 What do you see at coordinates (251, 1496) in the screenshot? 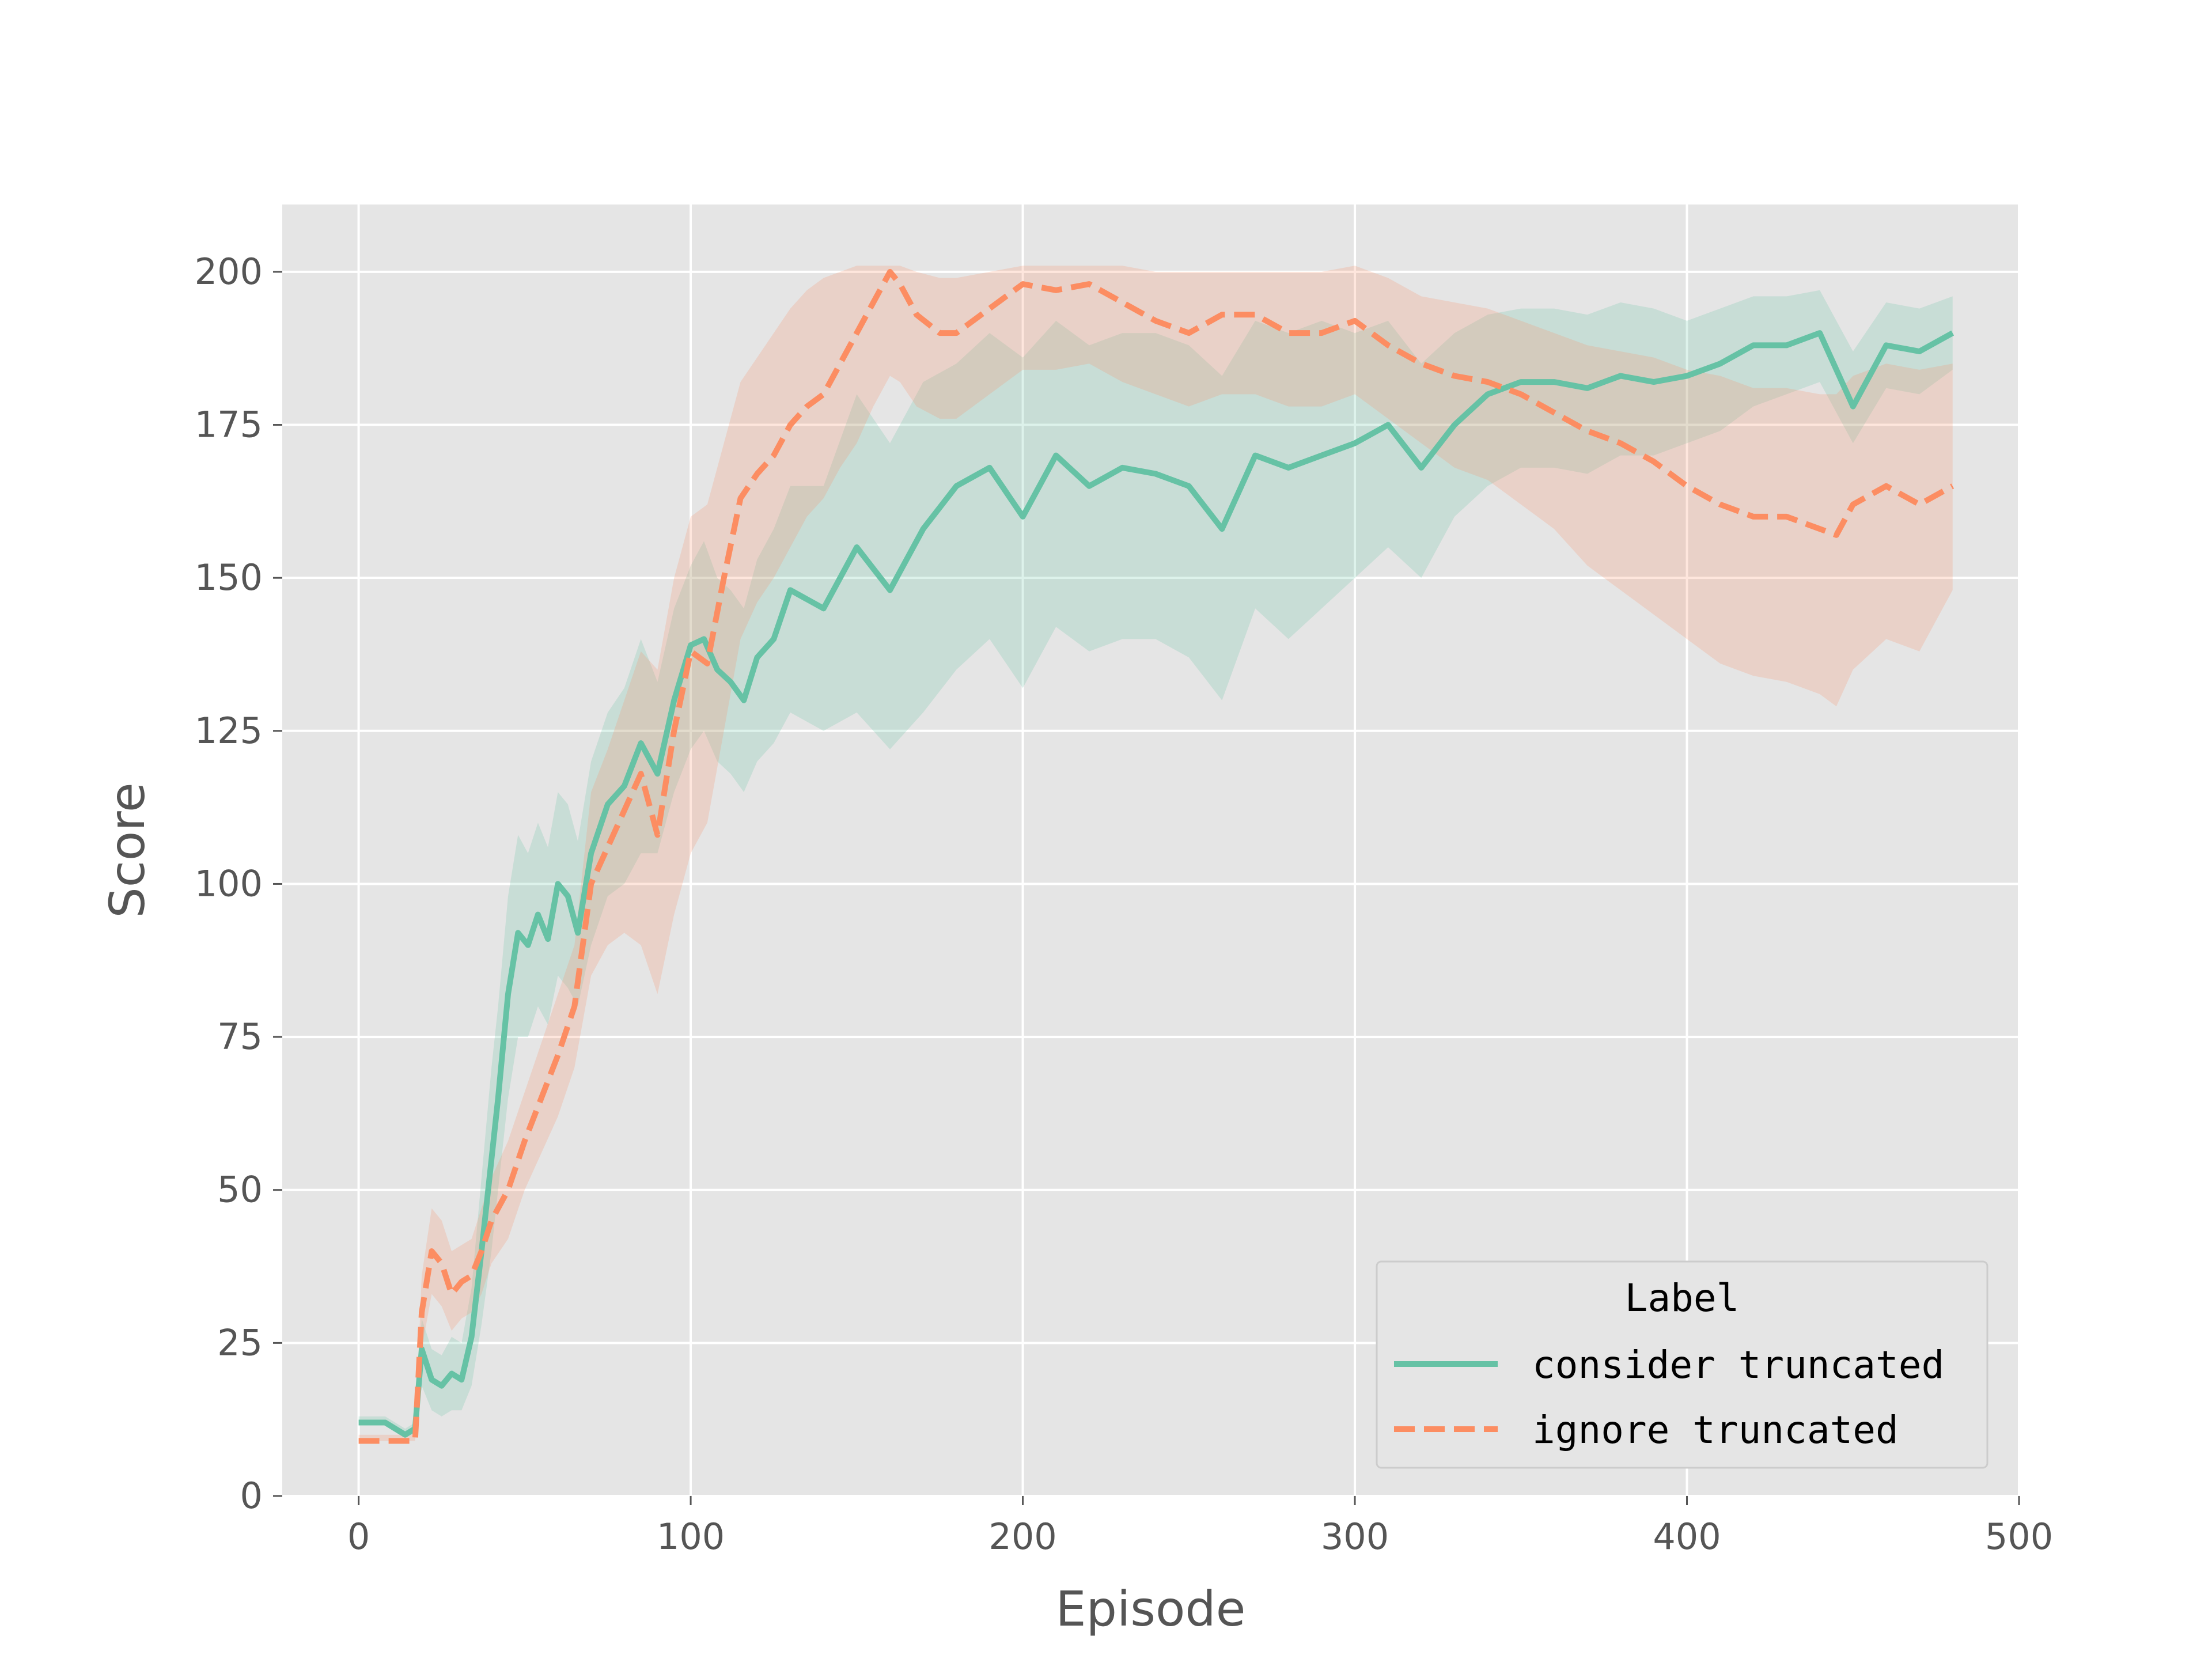
I see `y-tick-label: 0` at bounding box center [251, 1496].